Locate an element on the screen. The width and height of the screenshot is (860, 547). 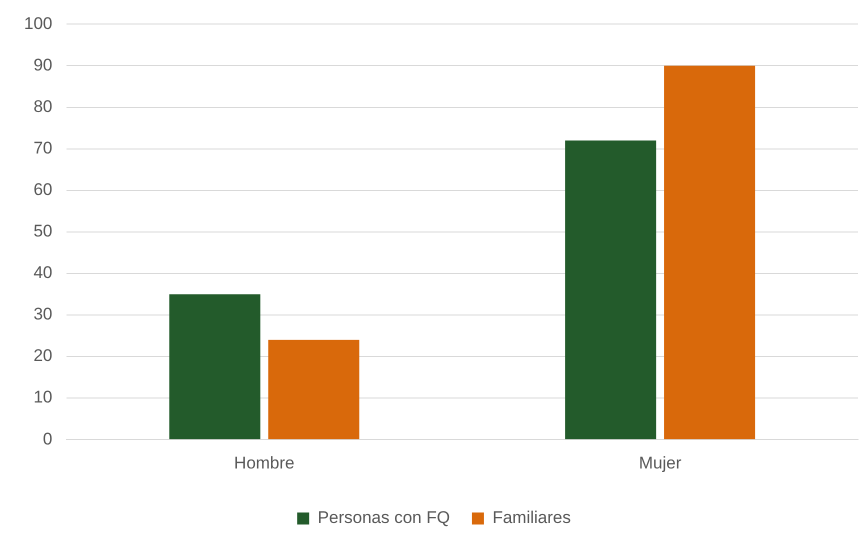
legend-label: Personas con FQ is located at coordinates (384, 518).